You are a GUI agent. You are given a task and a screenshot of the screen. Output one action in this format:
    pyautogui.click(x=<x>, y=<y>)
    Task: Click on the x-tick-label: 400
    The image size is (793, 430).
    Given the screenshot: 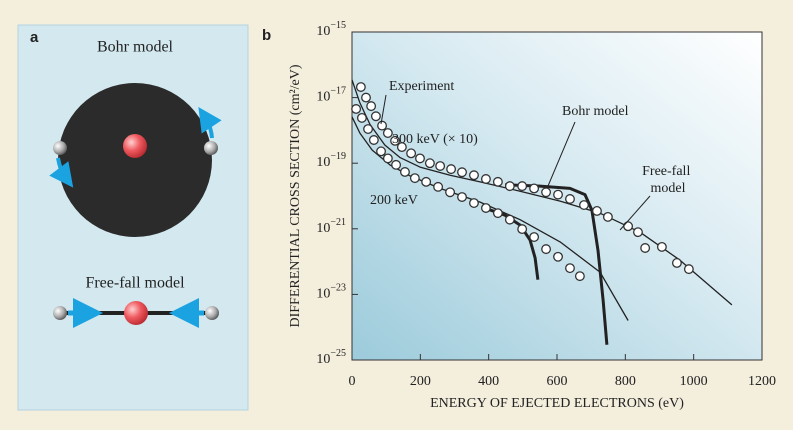 What is the action you would take?
    pyautogui.click(x=488, y=381)
    